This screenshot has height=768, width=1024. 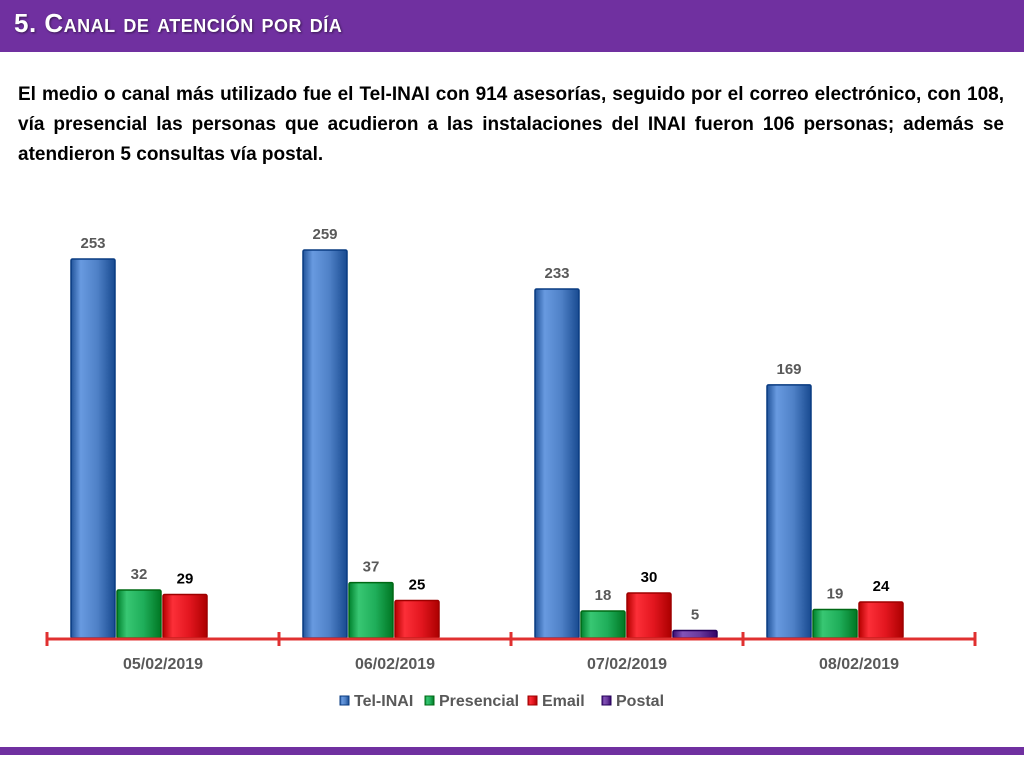 What do you see at coordinates (649, 577) in the screenshot?
I see `value-label-email-3: 30` at bounding box center [649, 577].